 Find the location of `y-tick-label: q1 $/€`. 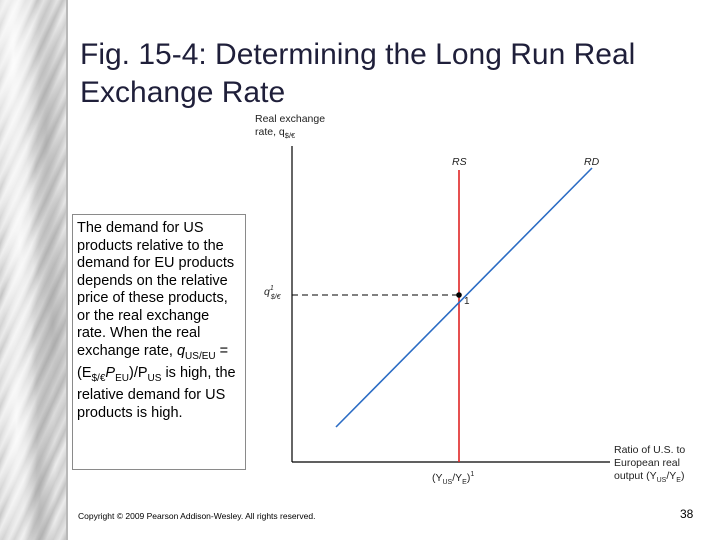

y-tick-label: q1 $/€ is located at coordinates (273, 293).